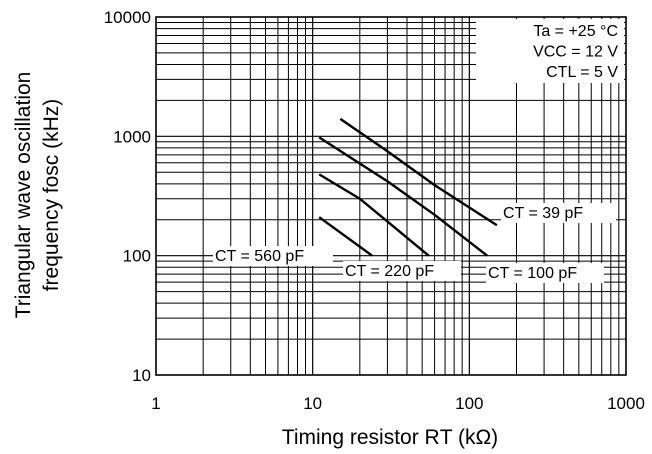  What do you see at coordinates (469, 403) in the screenshot?
I see `x-tick-label: 100` at bounding box center [469, 403].